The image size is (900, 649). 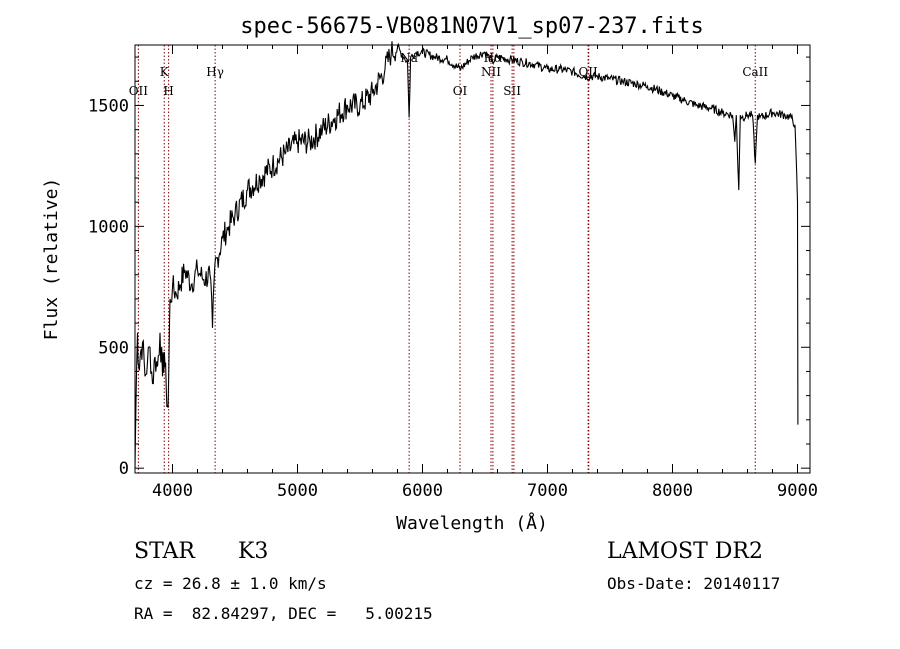 What do you see at coordinates (113, 348) in the screenshot?
I see `y-tick-label-500: 500` at bounding box center [113, 348].